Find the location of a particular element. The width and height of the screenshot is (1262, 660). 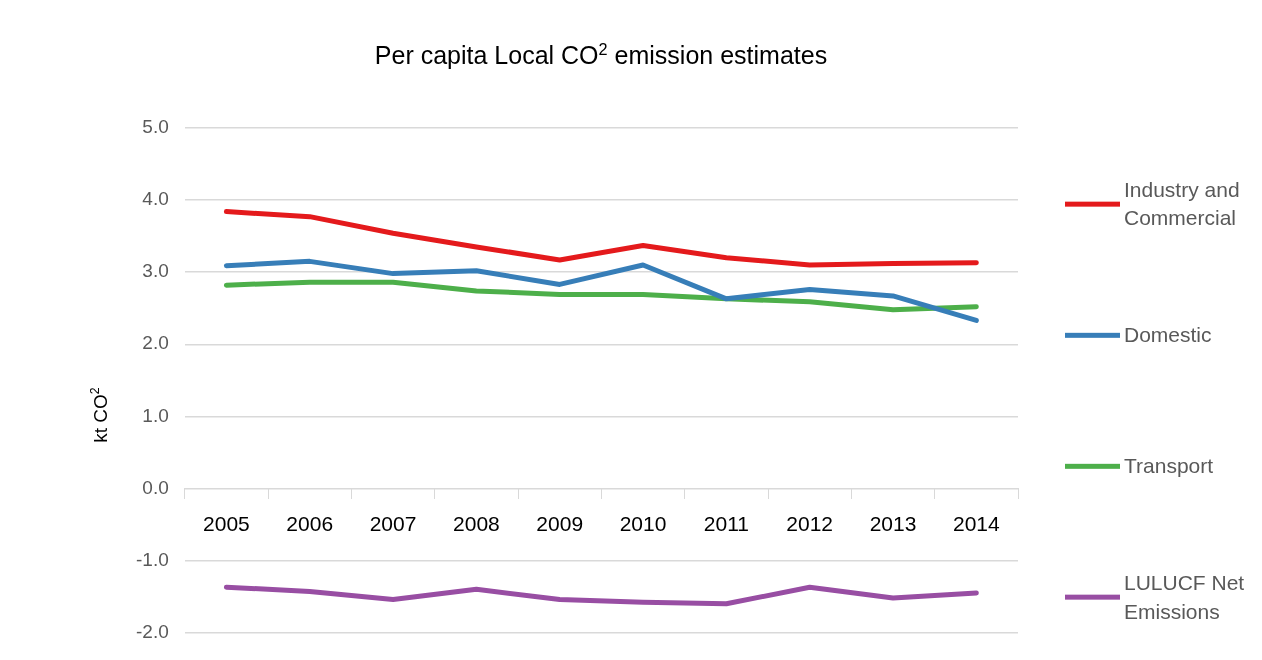

y-tick-label: 5.0 is located at coordinates (155, 127).